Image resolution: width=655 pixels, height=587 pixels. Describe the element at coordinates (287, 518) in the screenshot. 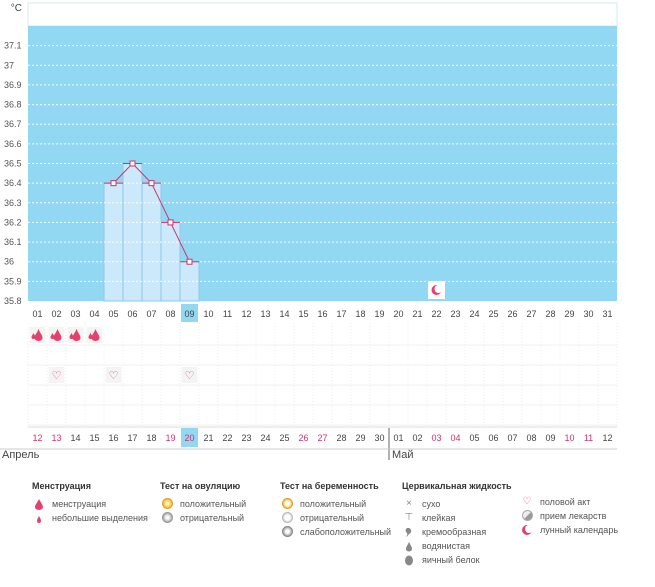

I see `pregnancy-negative-icon` at that location.